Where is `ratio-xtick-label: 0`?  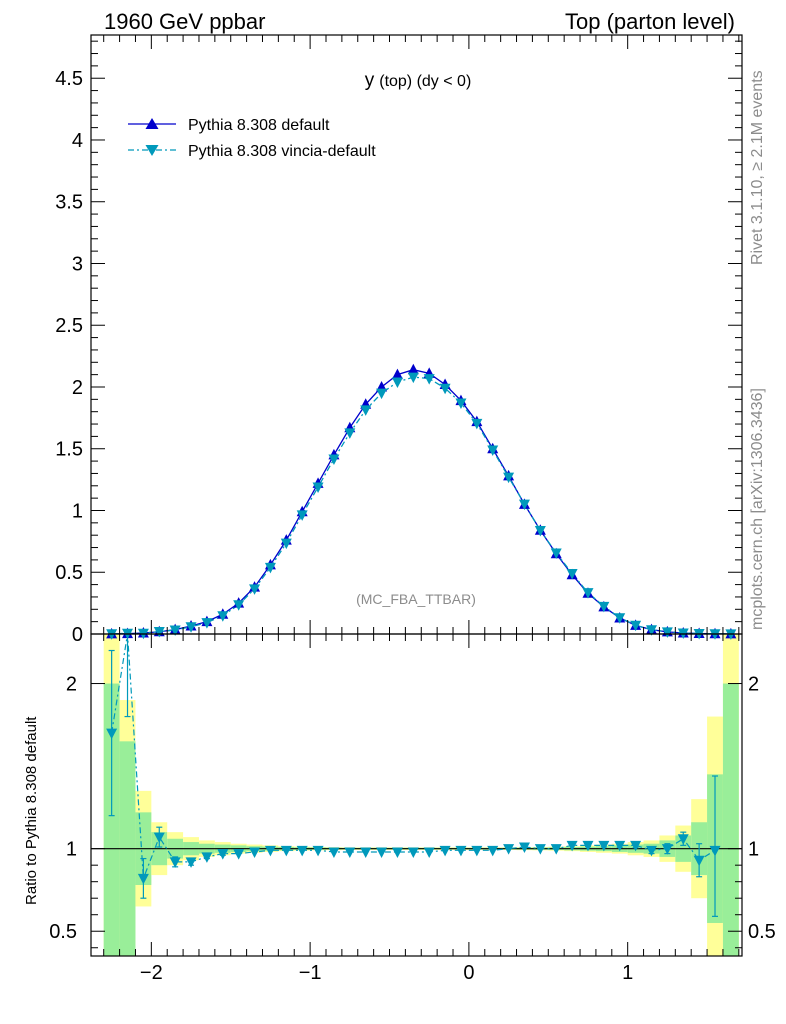 ratio-xtick-label: 0 is located at coordinates (468, 973).